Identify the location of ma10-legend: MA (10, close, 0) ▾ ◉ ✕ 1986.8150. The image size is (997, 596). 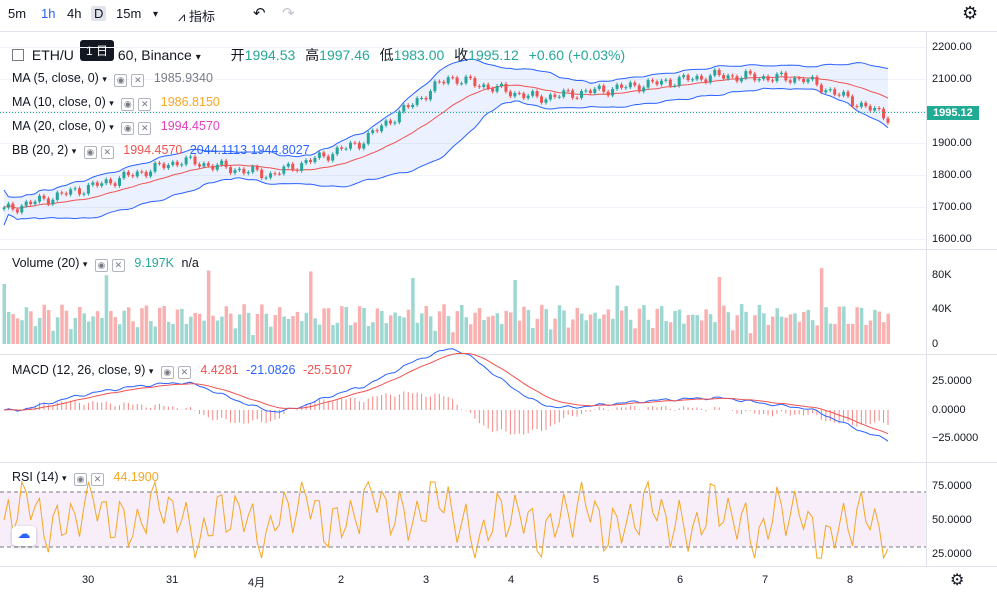
(116, 103).